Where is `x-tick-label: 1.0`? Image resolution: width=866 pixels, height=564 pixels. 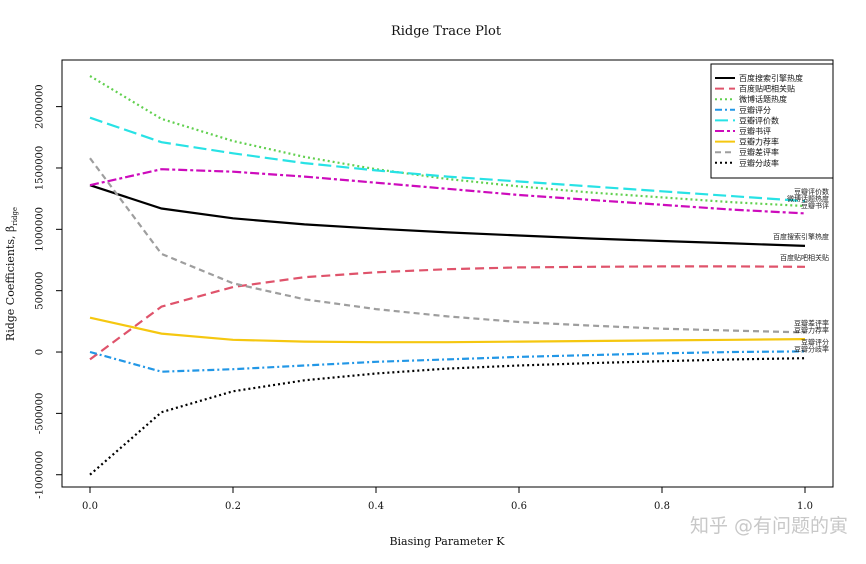 x-tick-label: 1.0 is located at coordinates (805, 506).